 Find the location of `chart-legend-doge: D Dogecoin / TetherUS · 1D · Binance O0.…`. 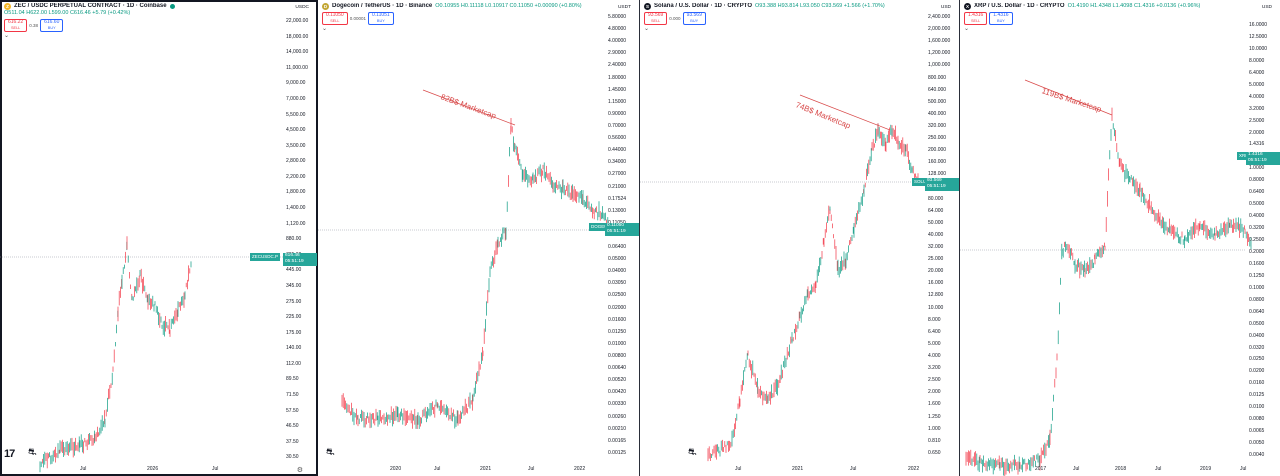

chart-legend-doge: D Dogecoin / TetherUS · 1D · Binance O0.… is located at coordinates (463, 18).